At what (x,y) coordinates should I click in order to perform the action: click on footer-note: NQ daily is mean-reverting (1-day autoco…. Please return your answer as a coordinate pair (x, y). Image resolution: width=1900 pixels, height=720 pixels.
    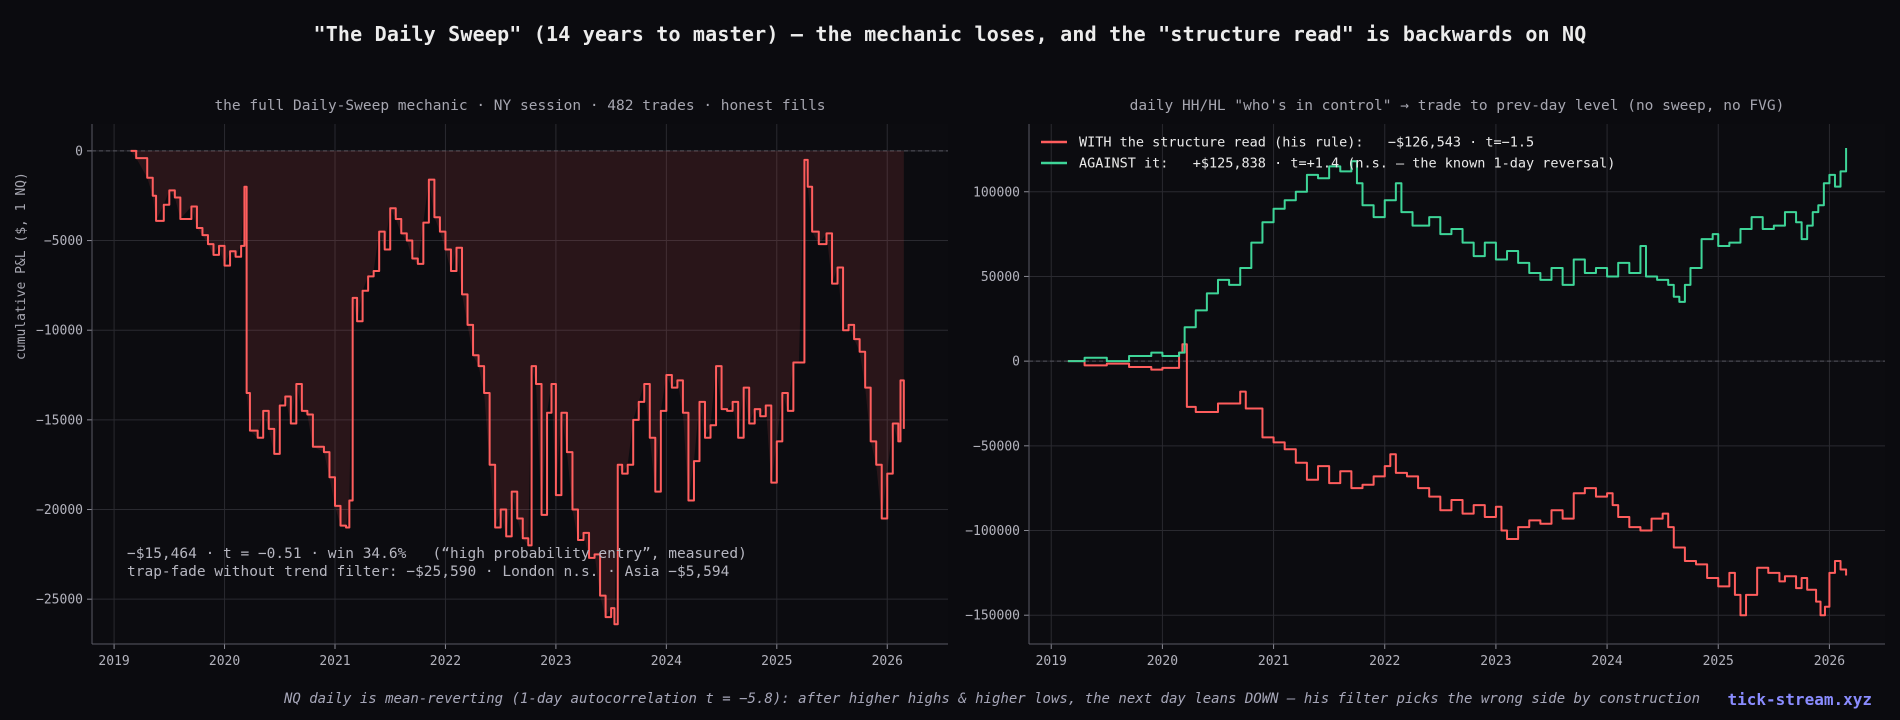
    Looking at the image, I should click on (991, 699).